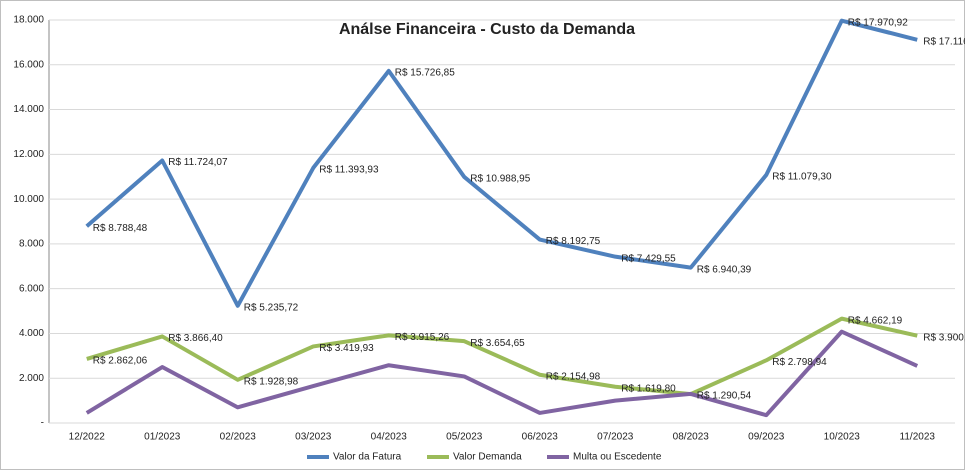 This screenshot has height=470, width=965. What do you see at coordinates (573, 241) in the screenshot?
I see `data-label: R$ 8.192,75` at bounding box center [573, 241].